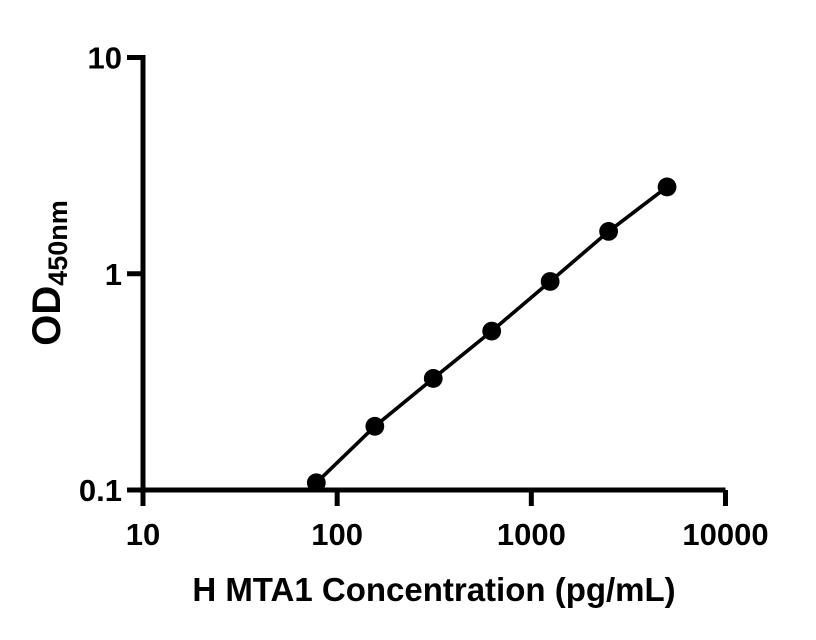 The image size is (816, 640). Describe the element at coordinates (47, 316) in the screenshot. I see `y-axis-title-main: OD` at that location.